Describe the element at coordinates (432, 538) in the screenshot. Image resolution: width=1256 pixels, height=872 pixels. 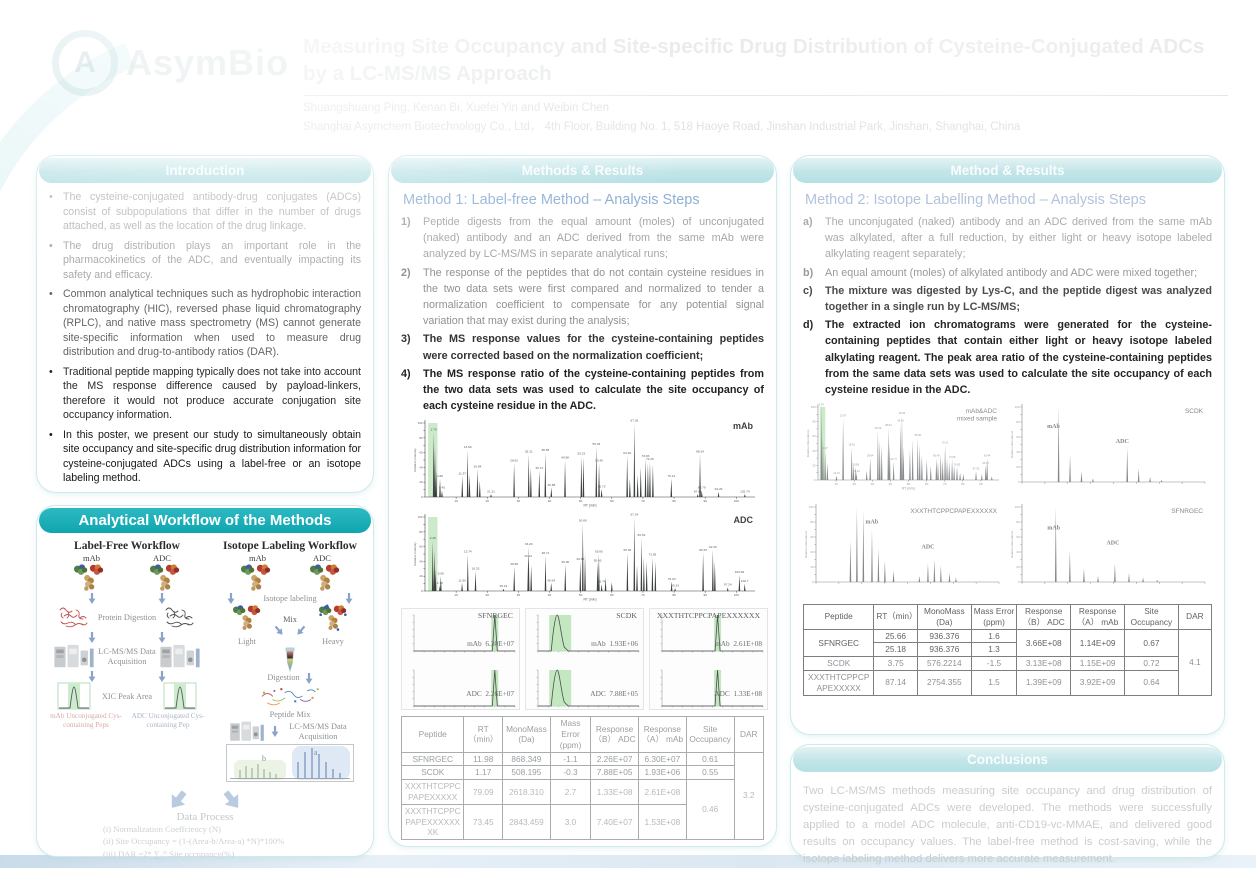
I see `svg-text: 2.48` at that location.